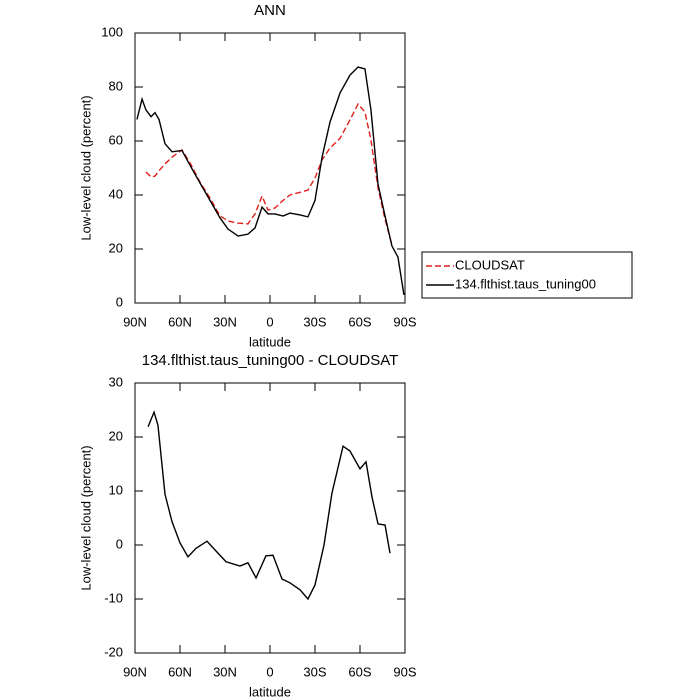  What do you see at coordinates (116, 193) in the screenshot?
I see `y-tick-label: 40` at bounding box center [116, 193].